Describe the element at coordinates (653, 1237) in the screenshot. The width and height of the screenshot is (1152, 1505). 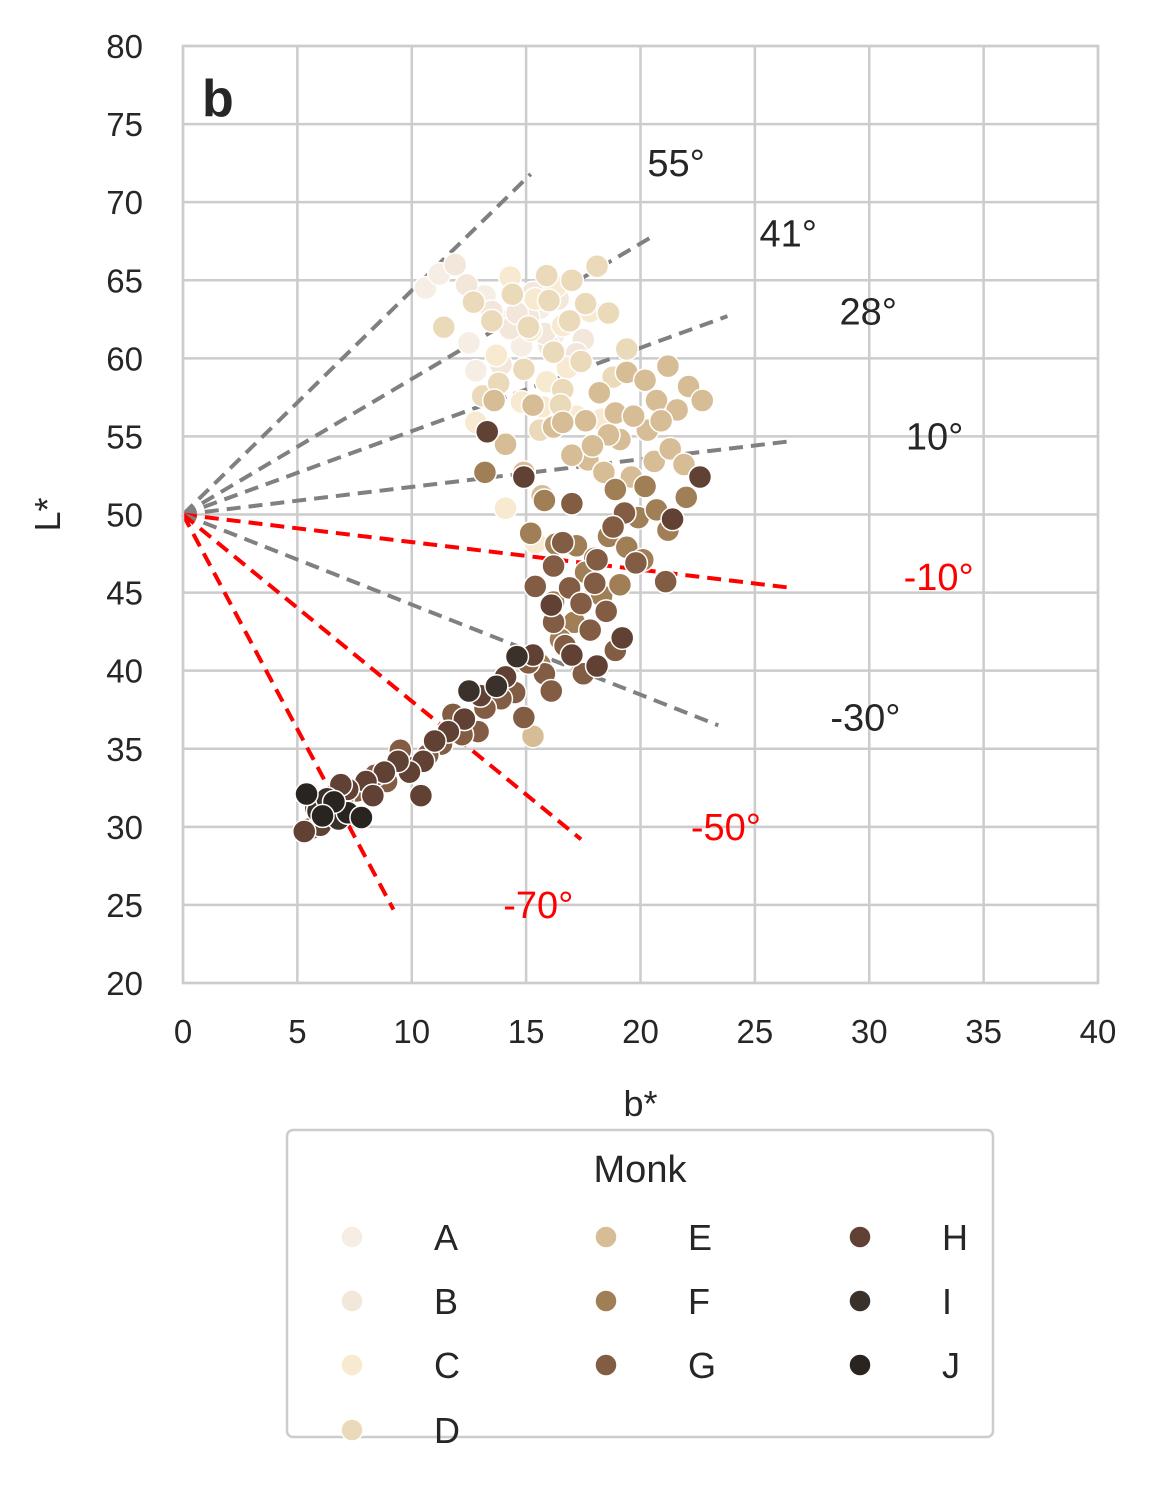
I see `legend-item: E` at that location.